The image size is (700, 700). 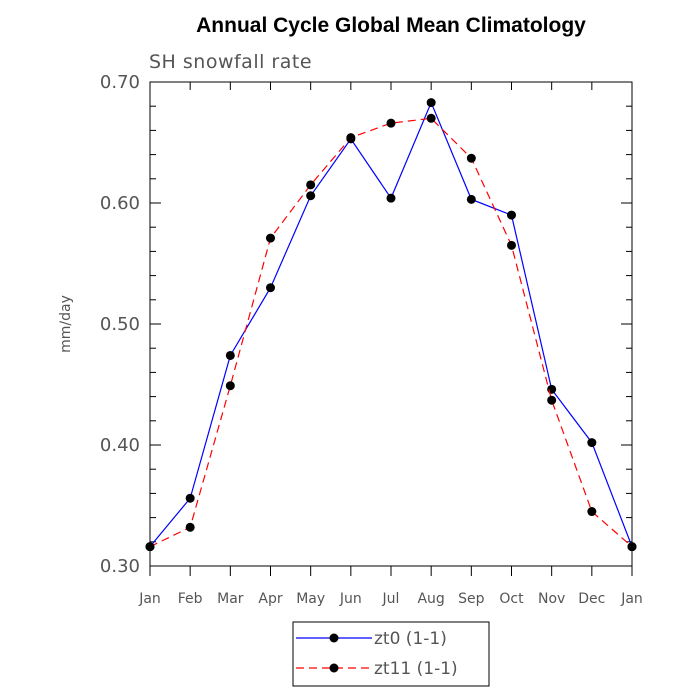 What do you see at coordinates (511, 599) in the screenshot?
I see `x-tick-label: Oct` at bounding box center [511, 599].